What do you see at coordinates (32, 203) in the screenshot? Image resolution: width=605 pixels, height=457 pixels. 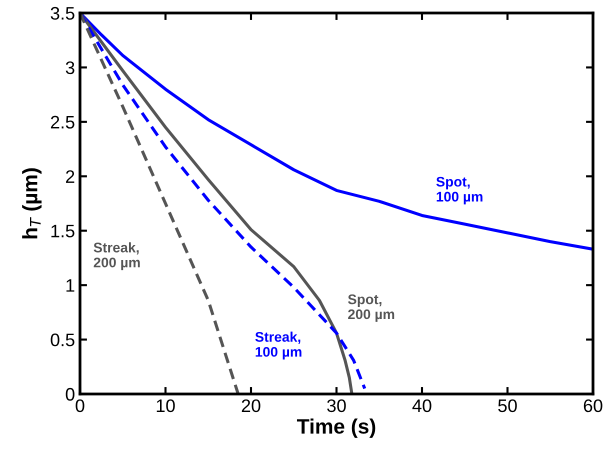 I see `y-axis-title: h$_{T}$ (µm)` at bounding box center [32, 203].